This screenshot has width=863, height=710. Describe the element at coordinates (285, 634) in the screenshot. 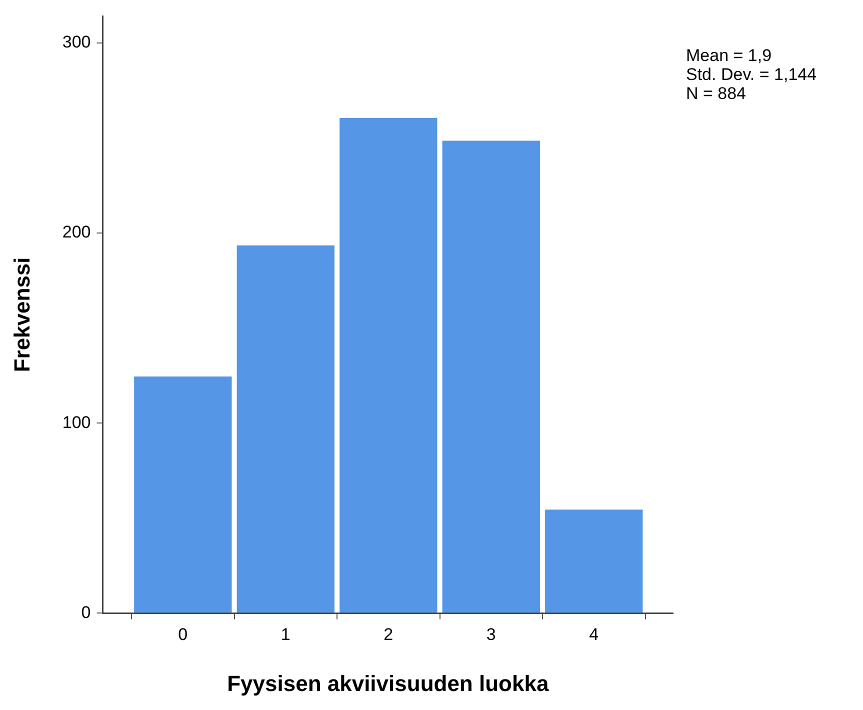

I see `x-tick-label: 1` at that location.